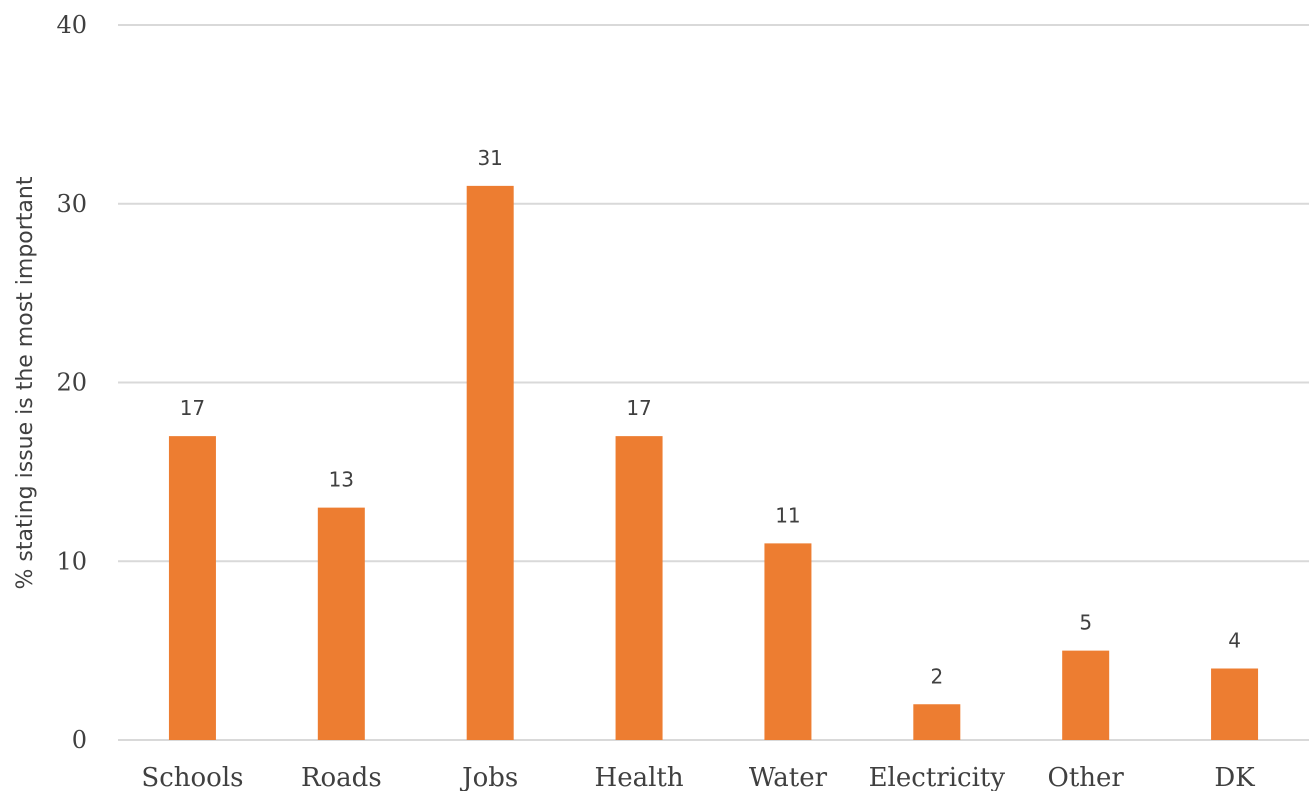 Image resolution: width=1309 pixels, height=791 pixels. Describe the element at coordinates (71, 25) in the screenshot. I see `y-tick-label-40: 40` at that location.